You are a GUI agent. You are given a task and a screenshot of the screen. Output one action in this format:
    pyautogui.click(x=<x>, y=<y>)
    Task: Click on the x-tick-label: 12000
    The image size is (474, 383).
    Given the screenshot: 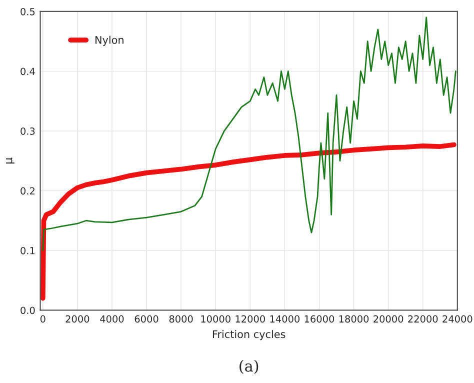 What is the action you would take?
    pyautogui.click(x=250, y=319)
    